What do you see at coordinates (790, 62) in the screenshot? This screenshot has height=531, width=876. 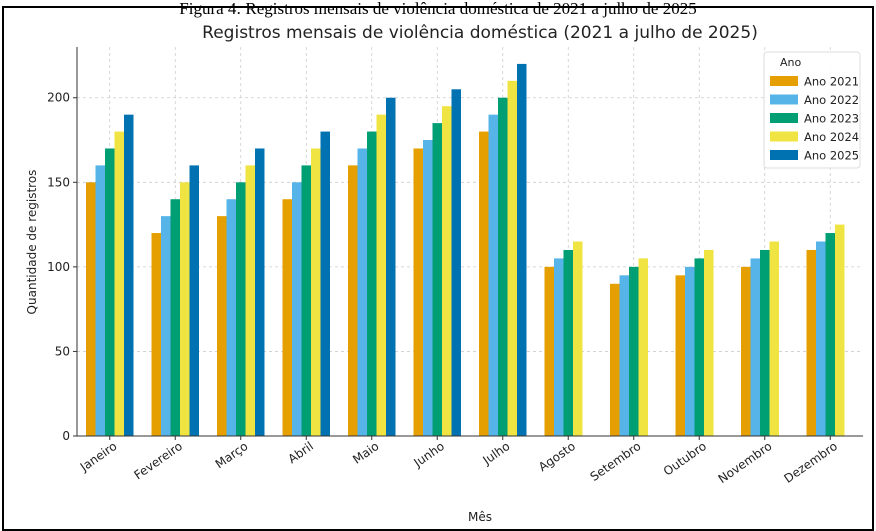 I see `legend-title: Ano` at bounding box center [790, 62].